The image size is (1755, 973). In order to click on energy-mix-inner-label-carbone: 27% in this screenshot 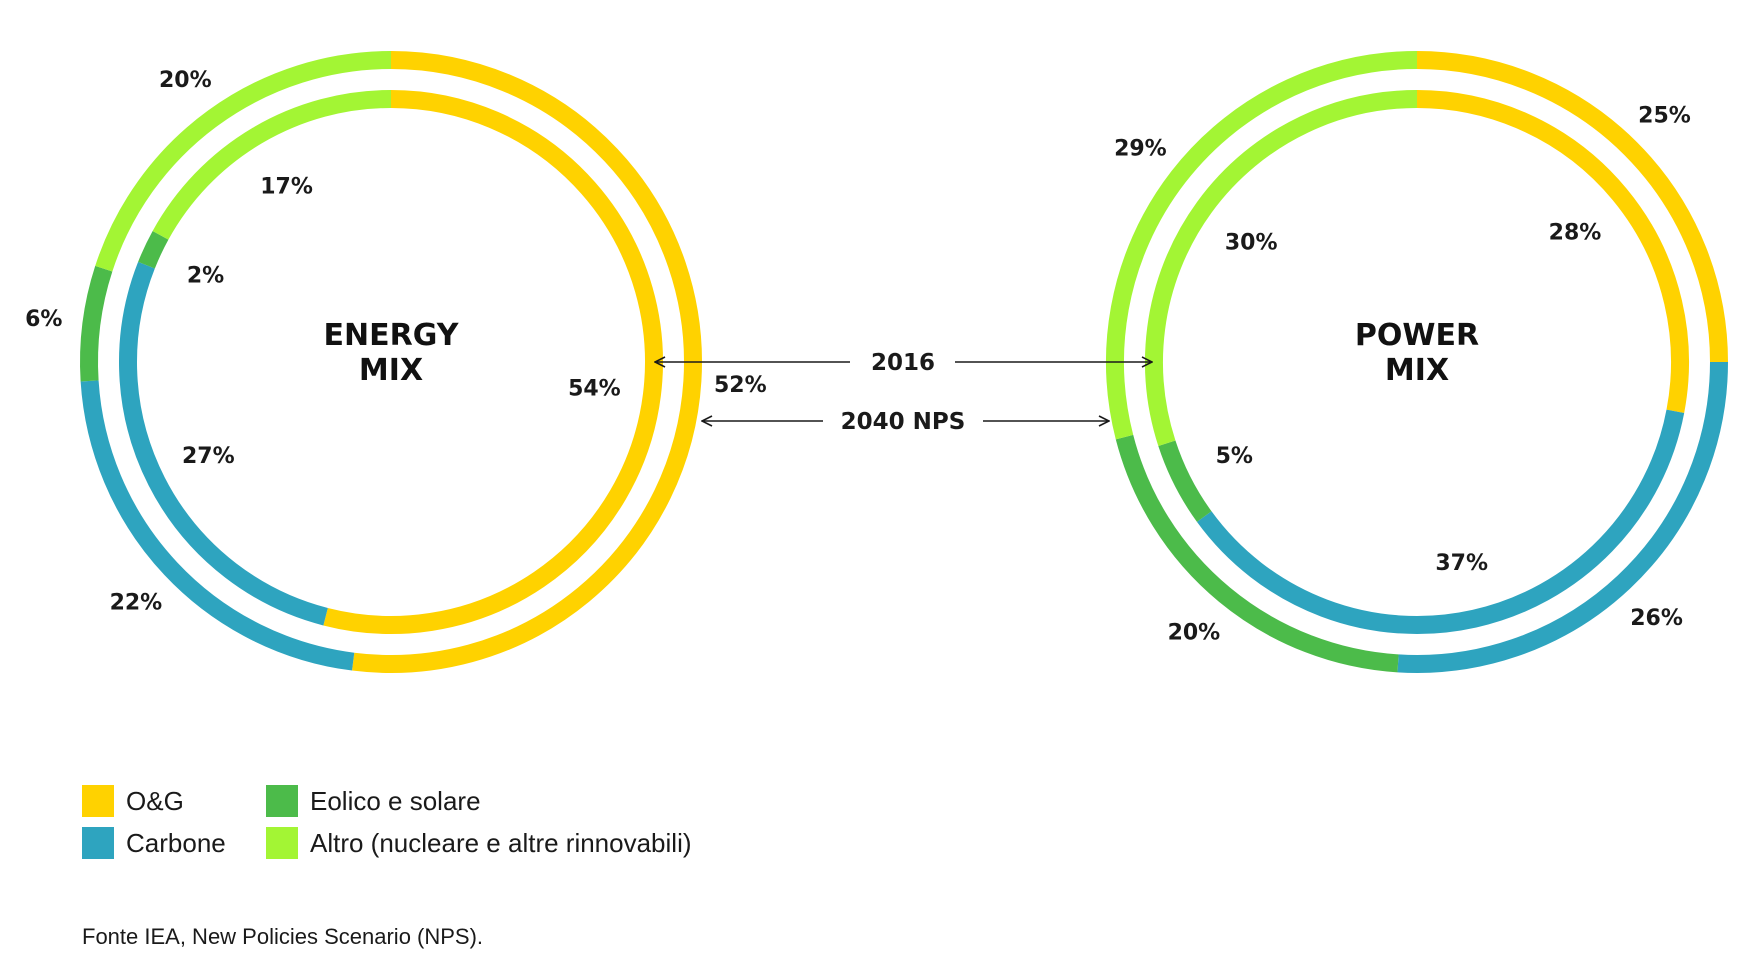, I will do `click(208, 456)`.